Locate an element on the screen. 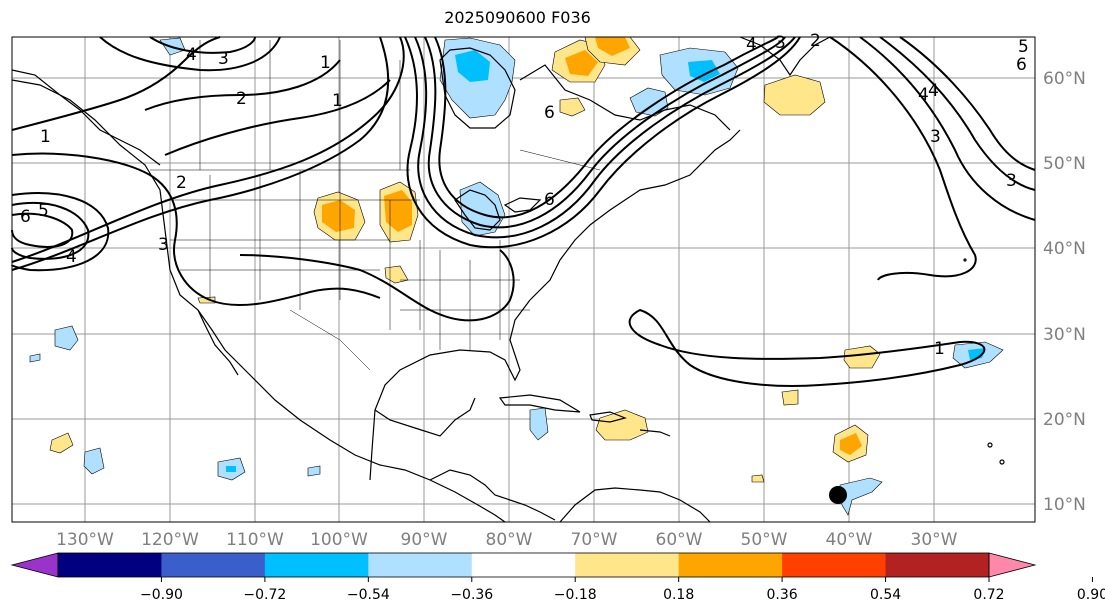 This screenshot has height=615, width=1105. longitude-label: 130°W is located at coordinates (85, 540).